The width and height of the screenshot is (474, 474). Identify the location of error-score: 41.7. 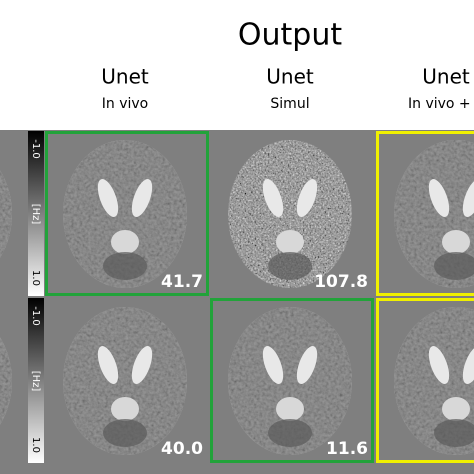
(182, 282).